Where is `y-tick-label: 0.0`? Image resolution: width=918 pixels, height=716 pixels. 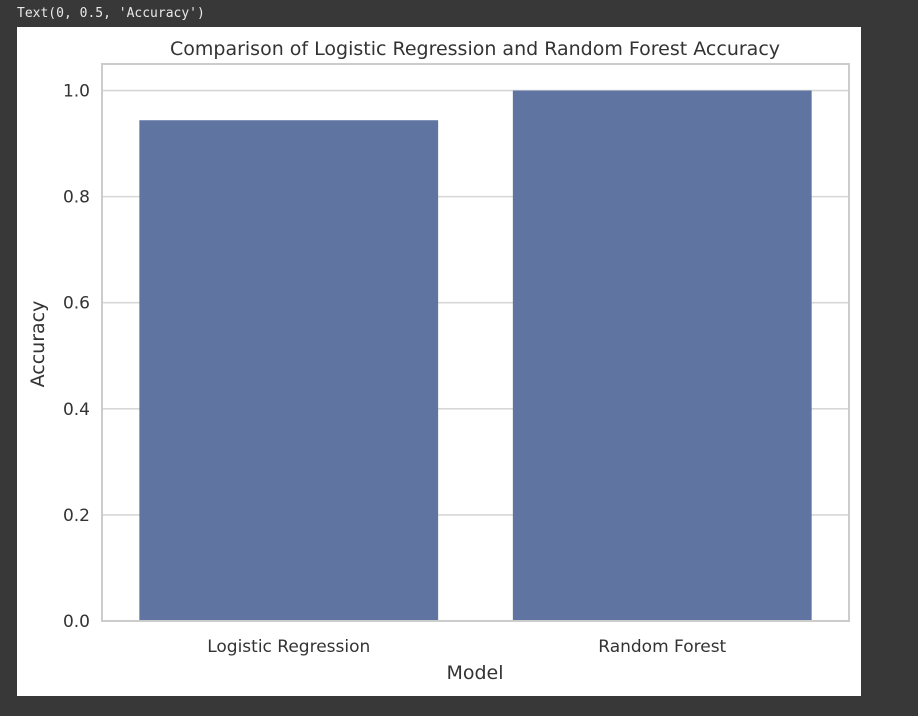
y-tick-label: 0.0 is located at coordinates (76, 622).